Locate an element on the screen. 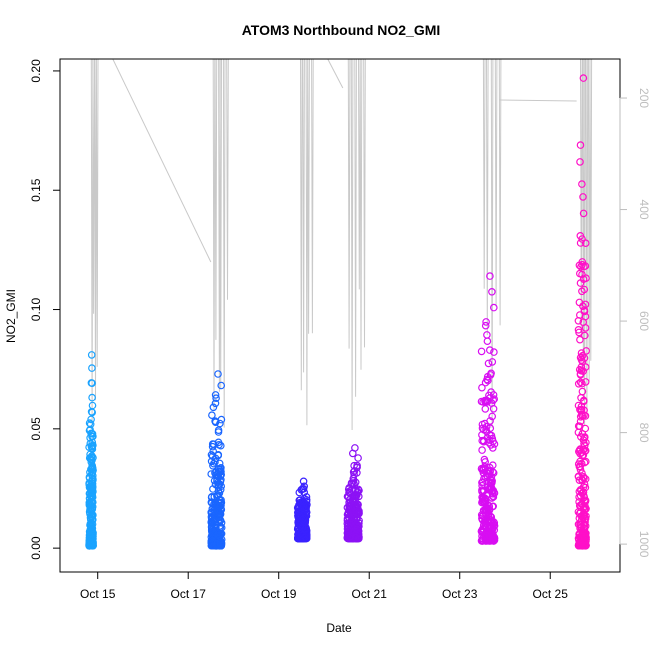  y-tick-label: 0.15 is located at coordinates (36, 190).